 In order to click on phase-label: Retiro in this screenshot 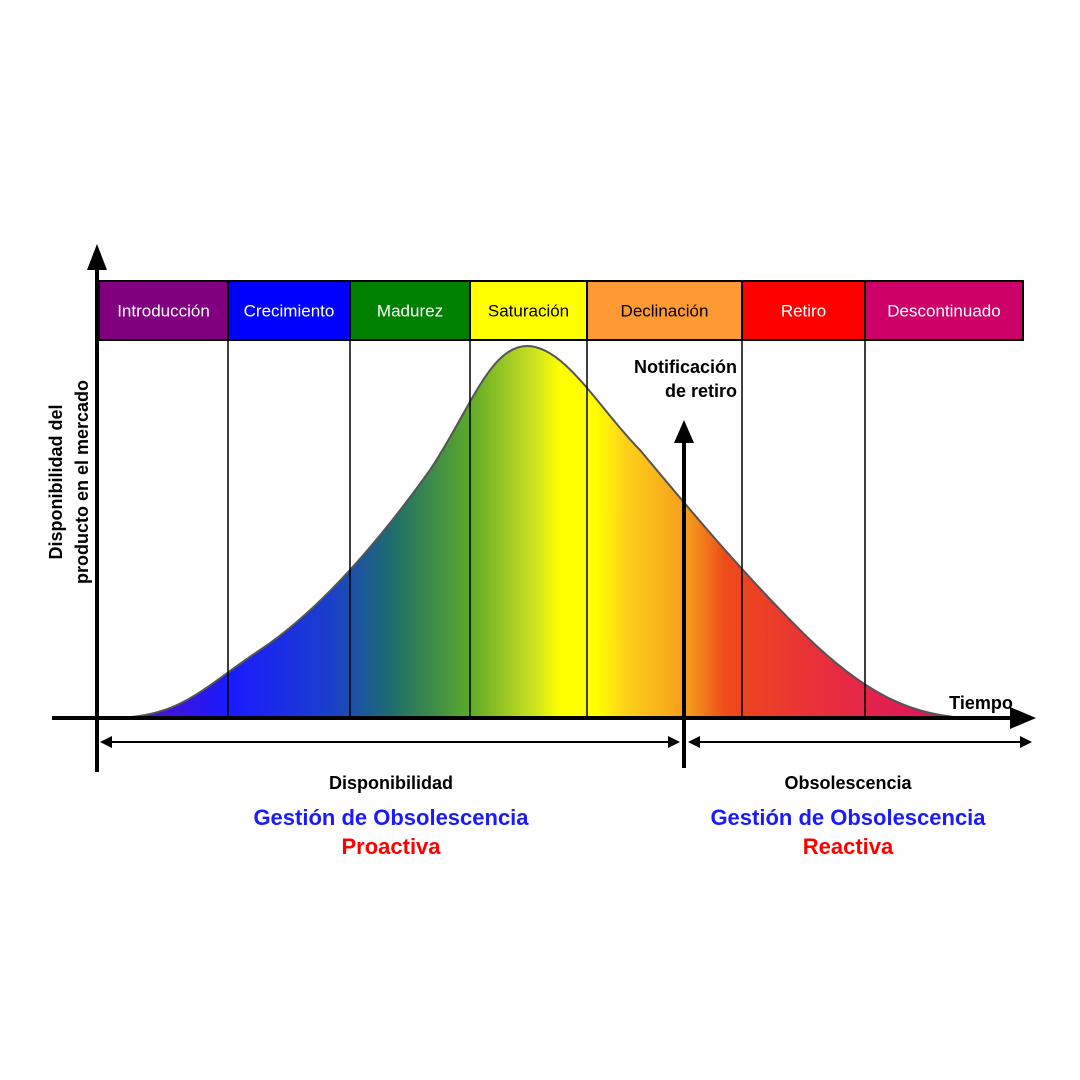, I will do `click(803, 311)`.